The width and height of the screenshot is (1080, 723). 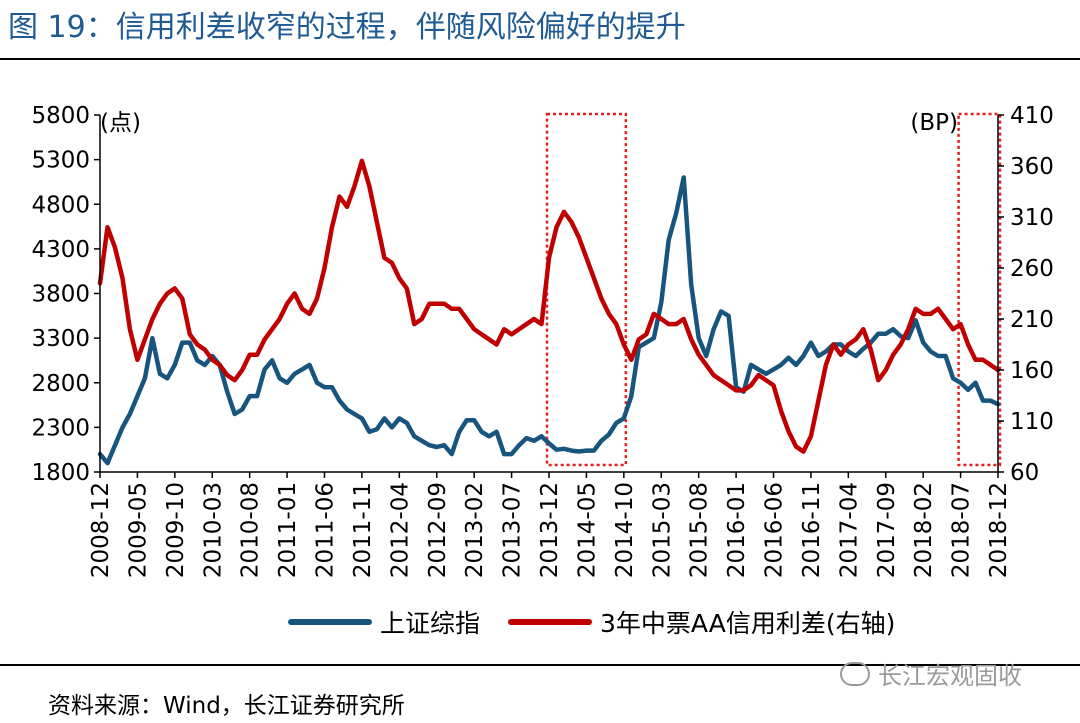 I want to click on x-tick-label: 2013-07, so click(x=513, y=530).